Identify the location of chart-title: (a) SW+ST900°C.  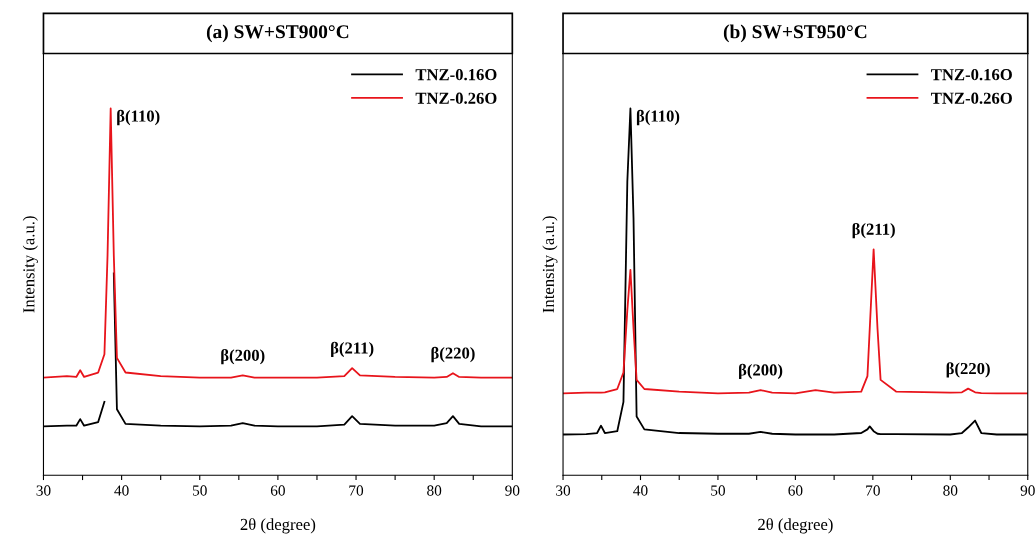
(277, 33).